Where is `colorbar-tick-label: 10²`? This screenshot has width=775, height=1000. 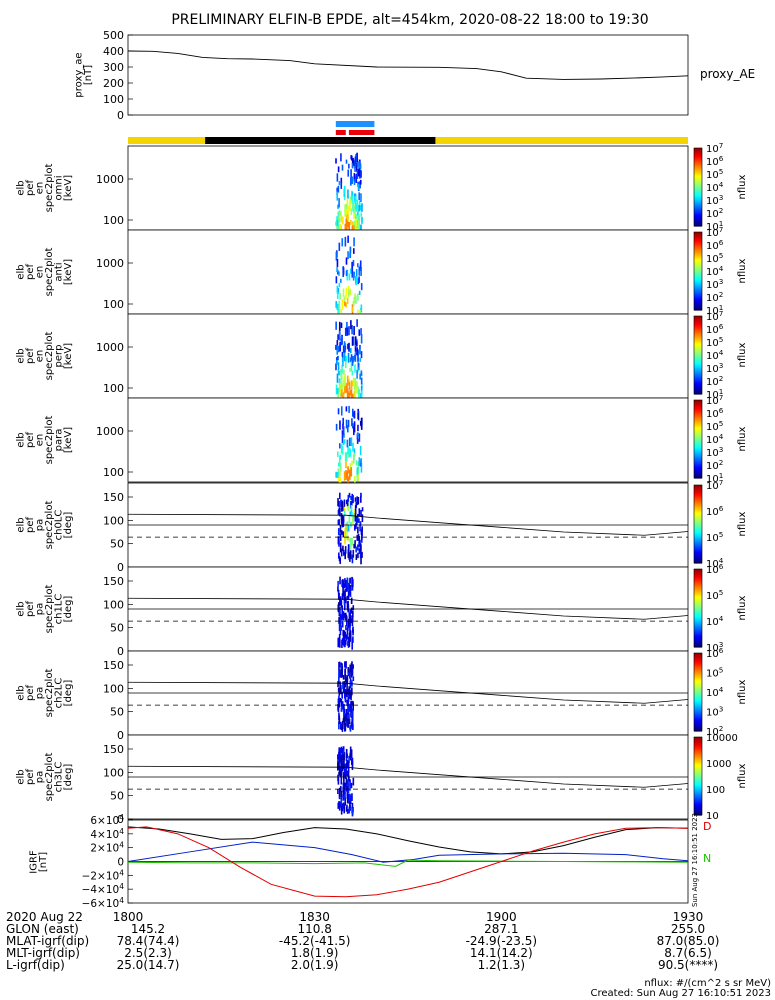 colorbar-tick-label: 10² is located at coordinates (714, 381).